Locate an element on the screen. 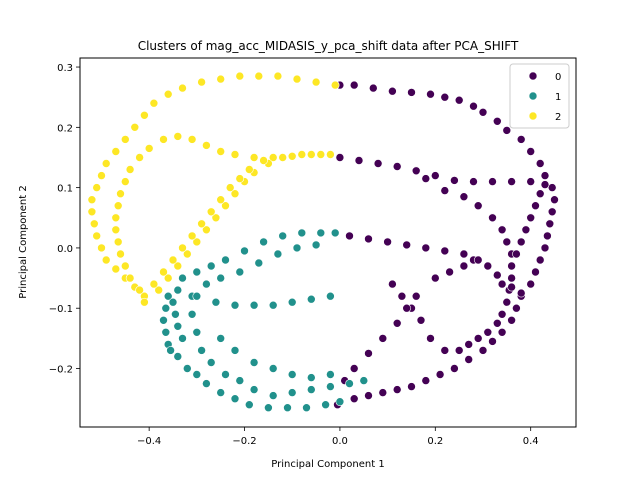  y-axis-label: Principal Component 2 is located at coordinates (23, 241).